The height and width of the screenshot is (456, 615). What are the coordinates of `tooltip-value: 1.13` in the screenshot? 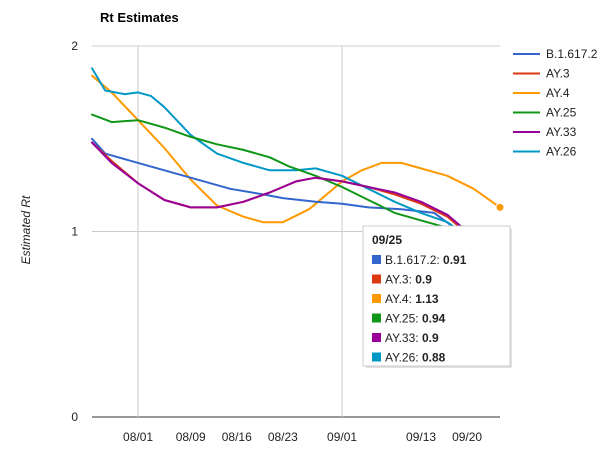 It's located at (427, 299).